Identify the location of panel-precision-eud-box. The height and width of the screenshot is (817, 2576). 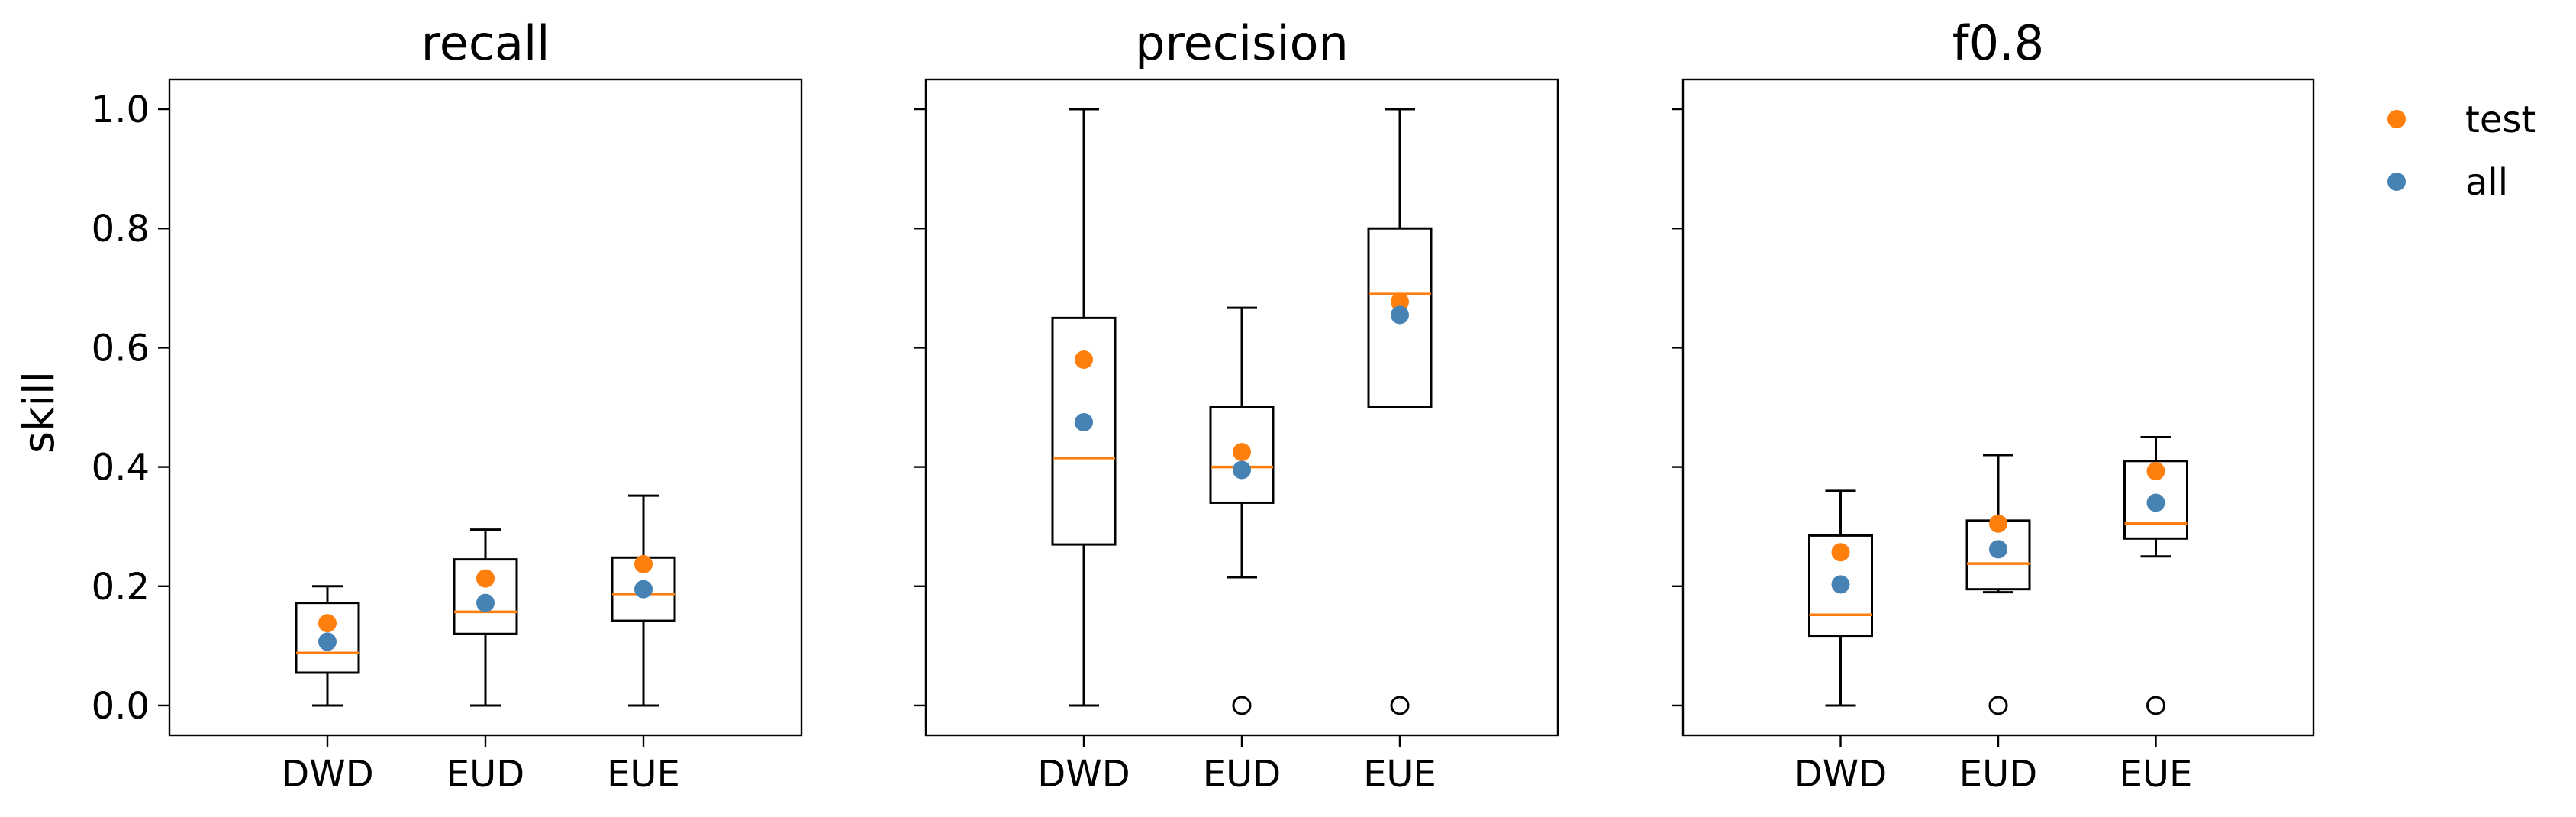
(1242, 455).